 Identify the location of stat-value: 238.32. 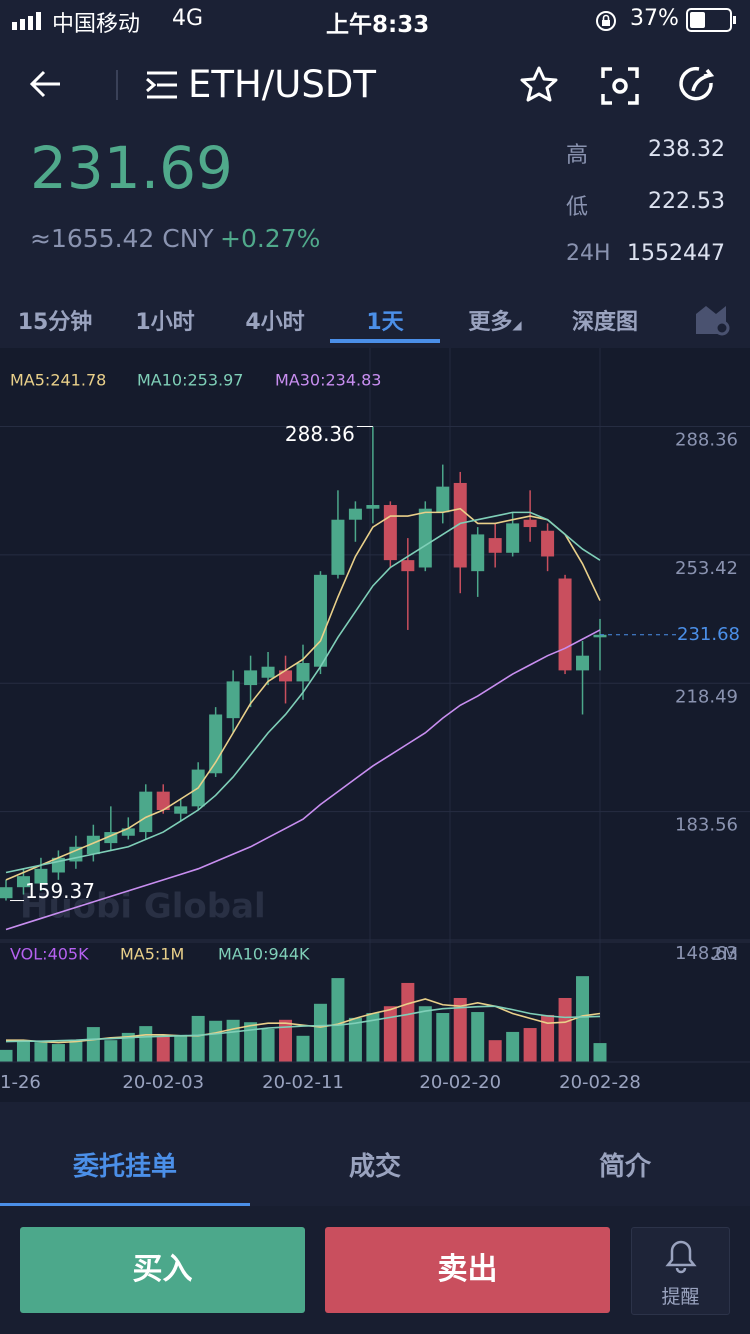
(686, 149).